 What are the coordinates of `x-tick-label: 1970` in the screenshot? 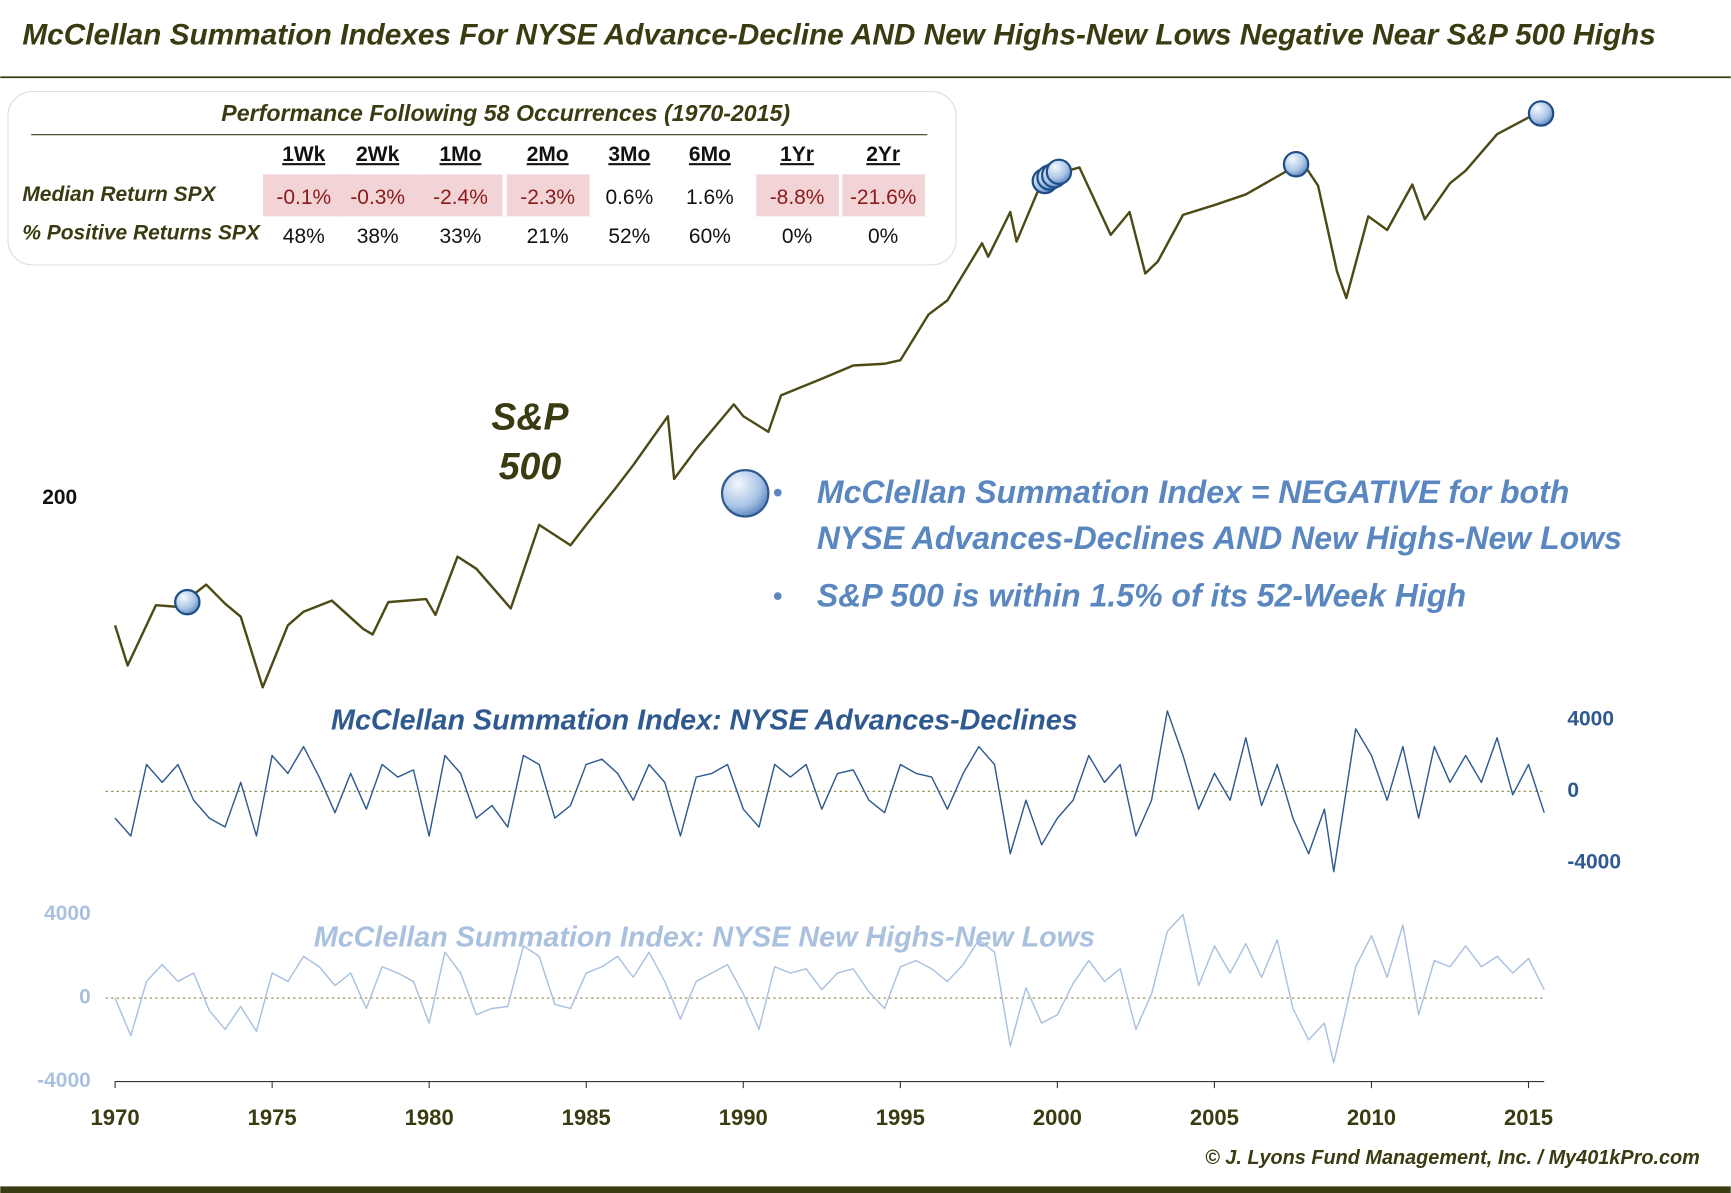 It's located at (115, 1117).